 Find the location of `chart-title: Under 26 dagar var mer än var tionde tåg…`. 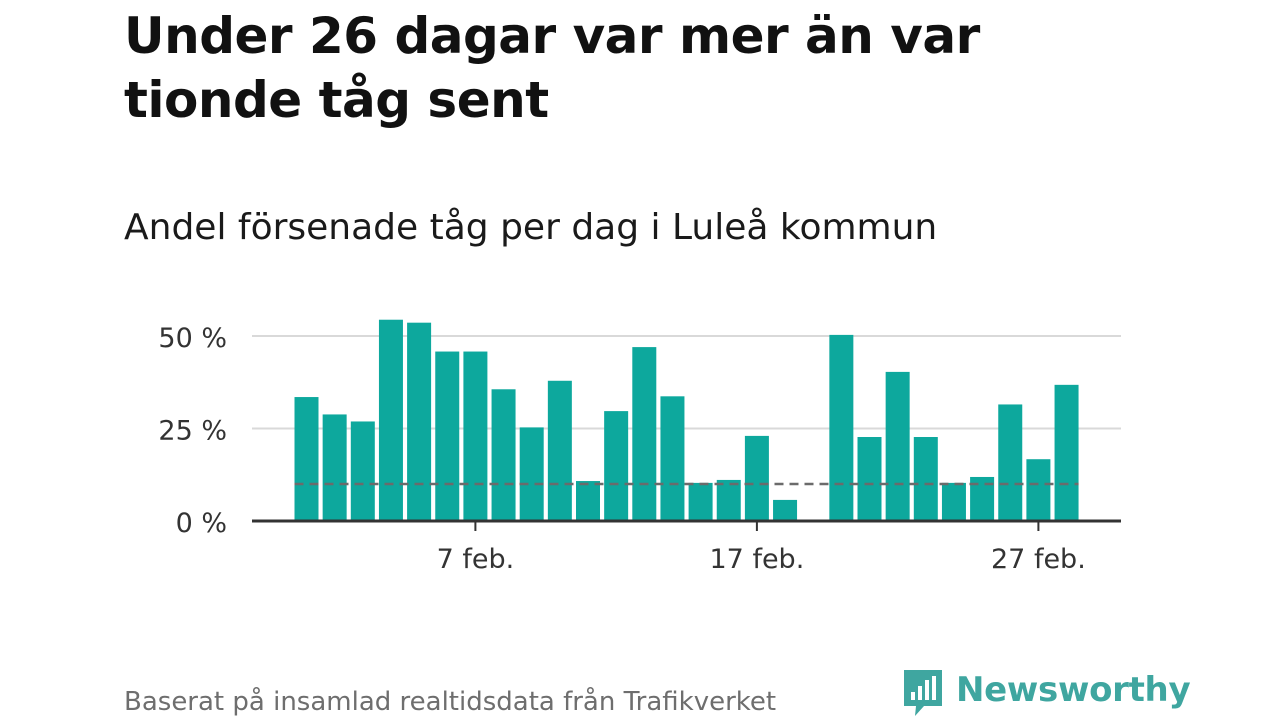

chart-title: Under 26 dagar var mer än var tionde tåg… is located at coordinates (552, 68).